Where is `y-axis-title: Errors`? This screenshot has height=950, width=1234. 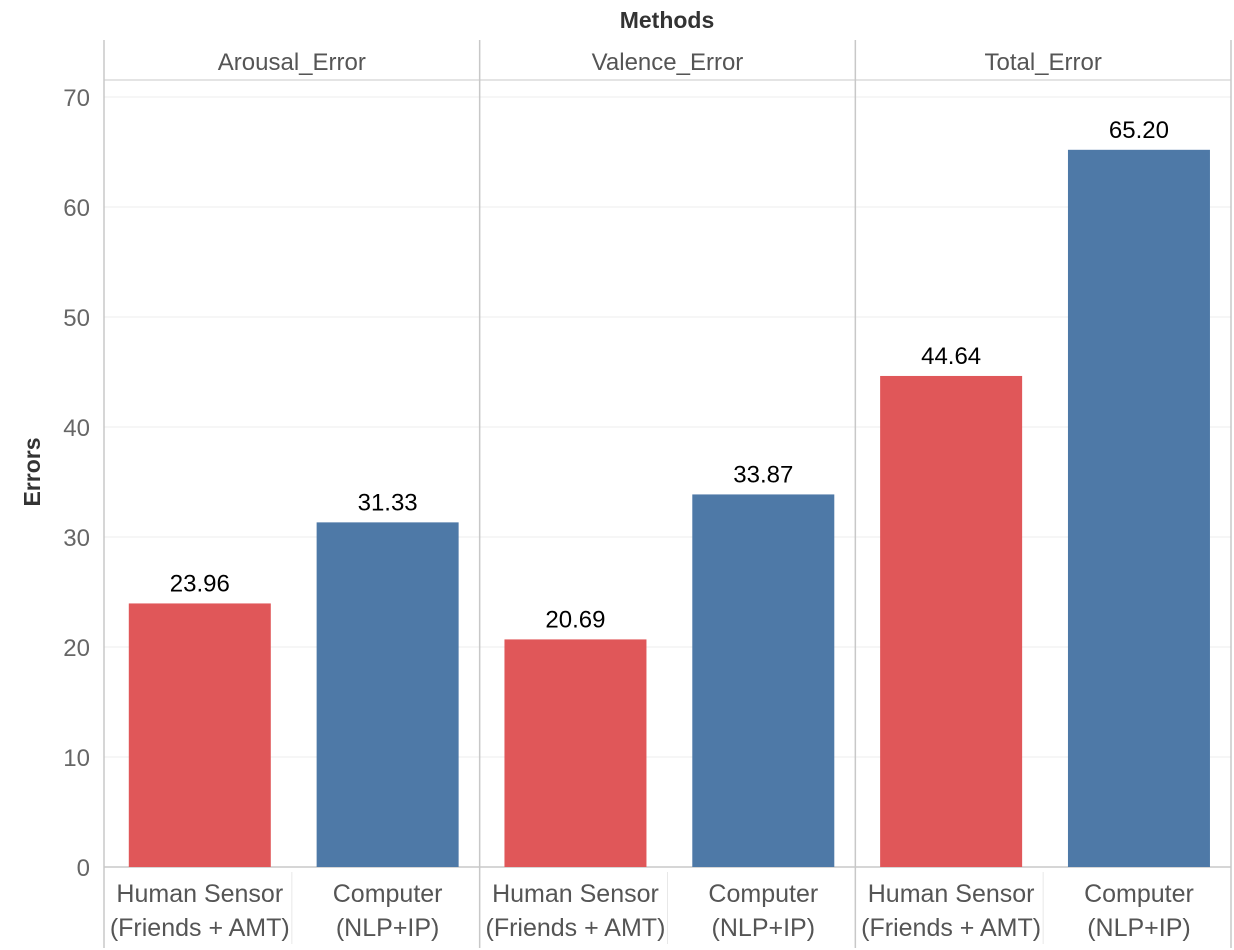
y-axis-title: Errors is located at coordinates (32, 471).